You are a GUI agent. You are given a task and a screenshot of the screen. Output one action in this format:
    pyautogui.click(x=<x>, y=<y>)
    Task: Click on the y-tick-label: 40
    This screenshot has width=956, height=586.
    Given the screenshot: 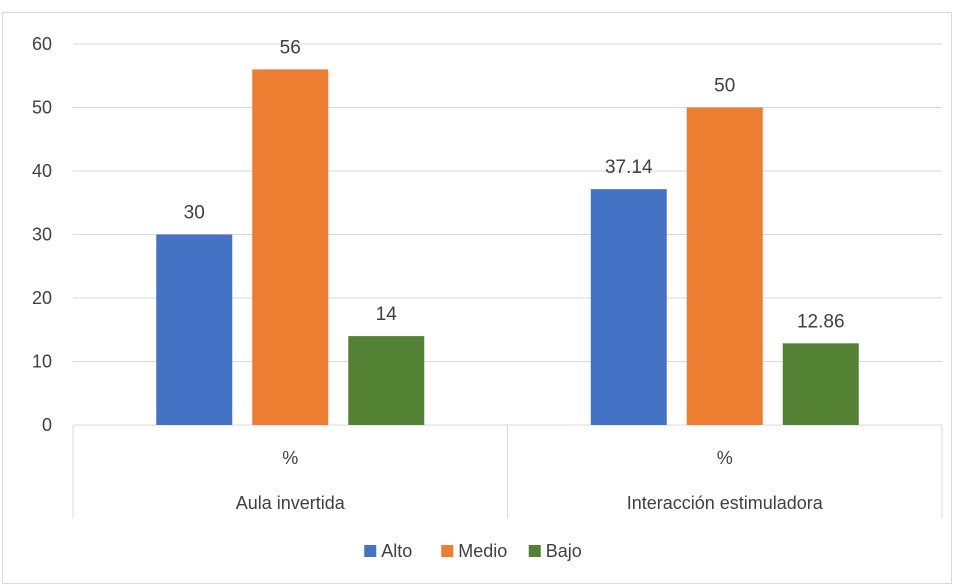 What is the action you would take?
    pyautogui.click(x=42, y=171)
    